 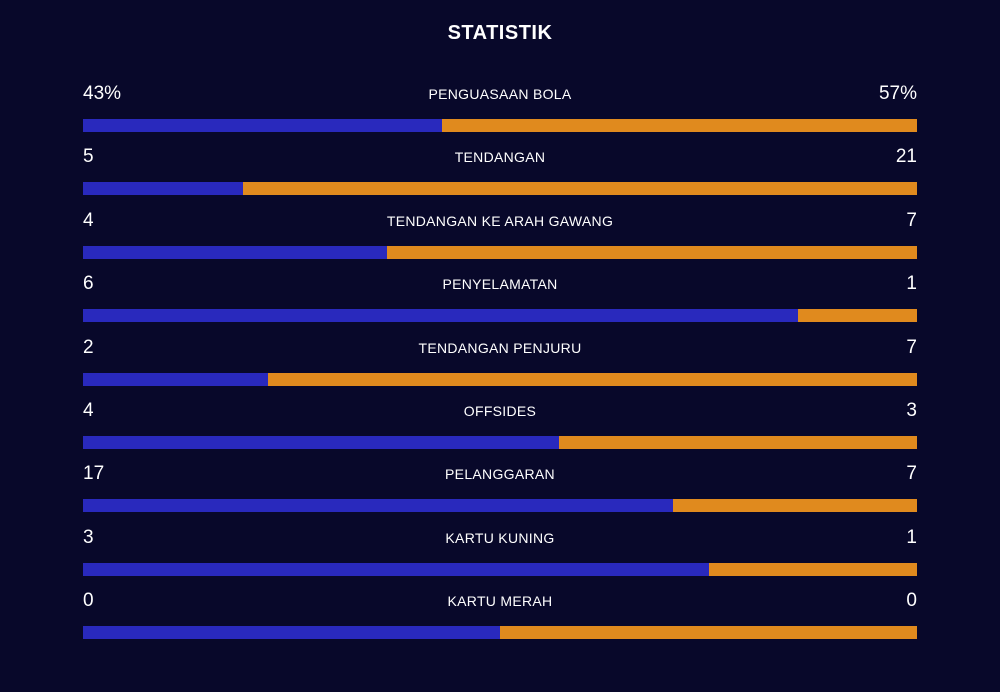 I want to click on stat-row: 2 TENDANGAN PENJURU 7, so click(x=500, y=365).